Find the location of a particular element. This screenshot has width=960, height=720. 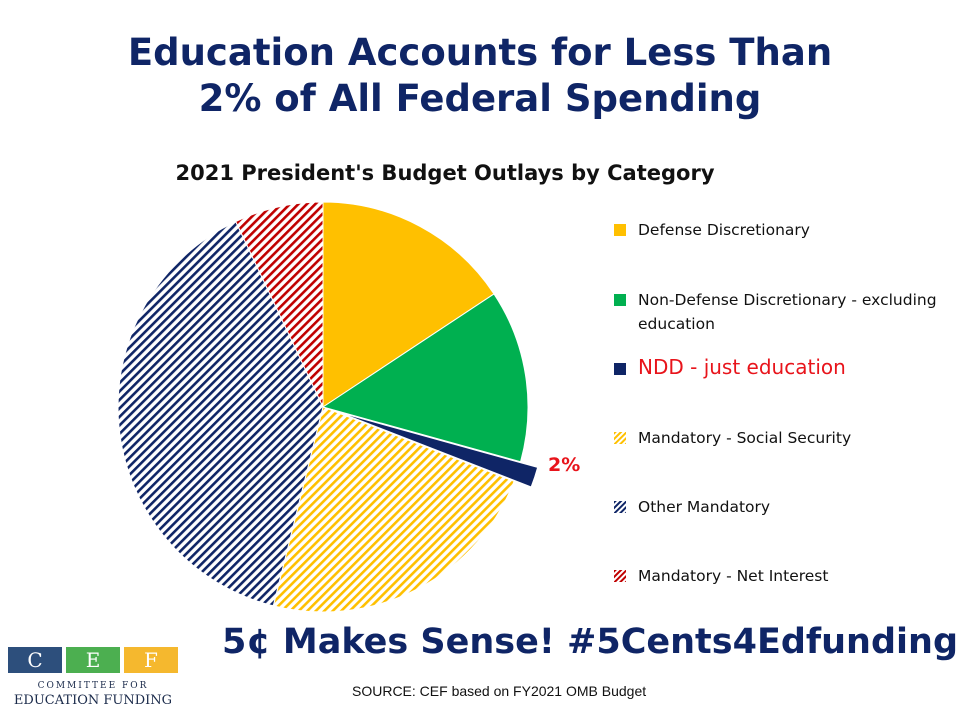

logo-line-2: EDUCATION FUNDING is located at coordinates (93, 700).